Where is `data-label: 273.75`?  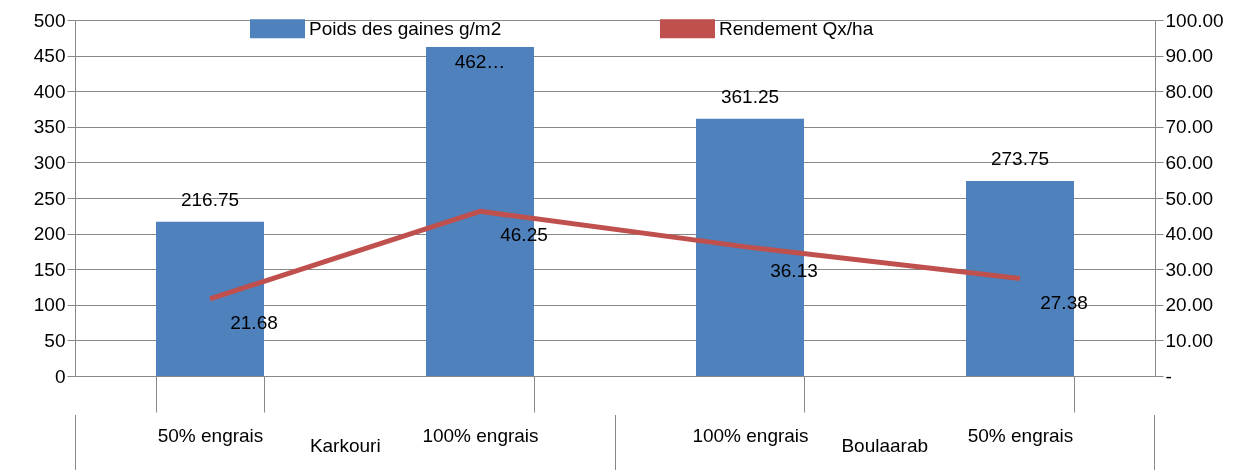
data-label: 273.75 is located at coordinates (1020, 159).